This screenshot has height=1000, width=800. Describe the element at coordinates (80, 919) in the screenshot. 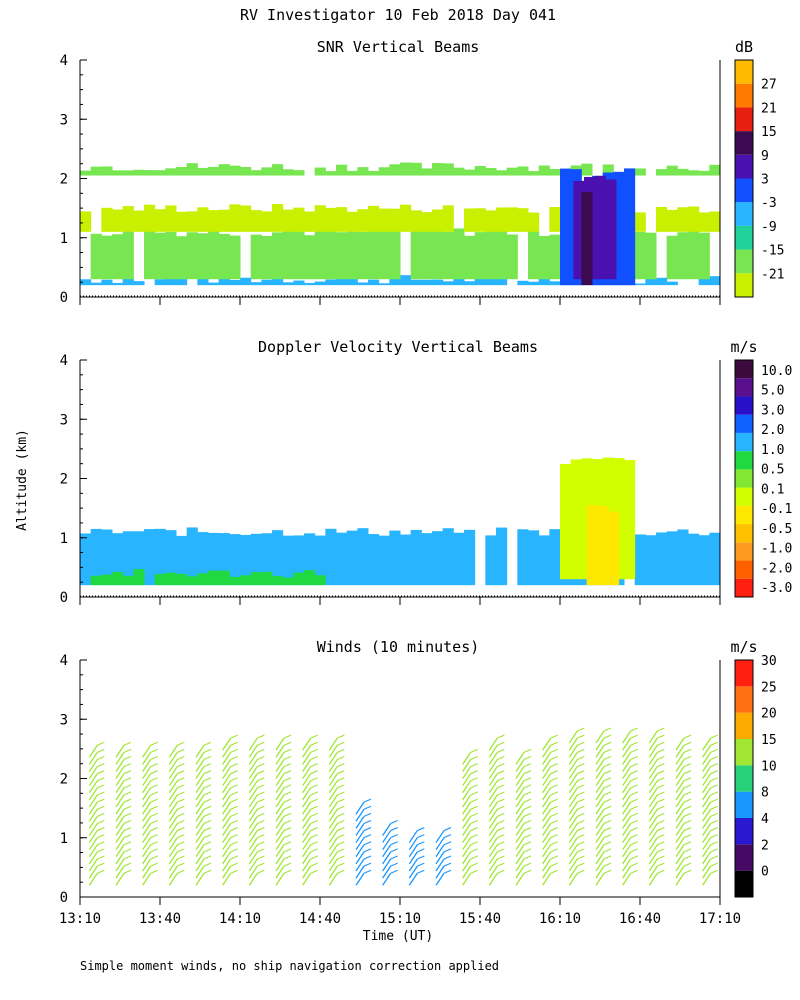

I see `x-tick-label: 13:10` at that location.